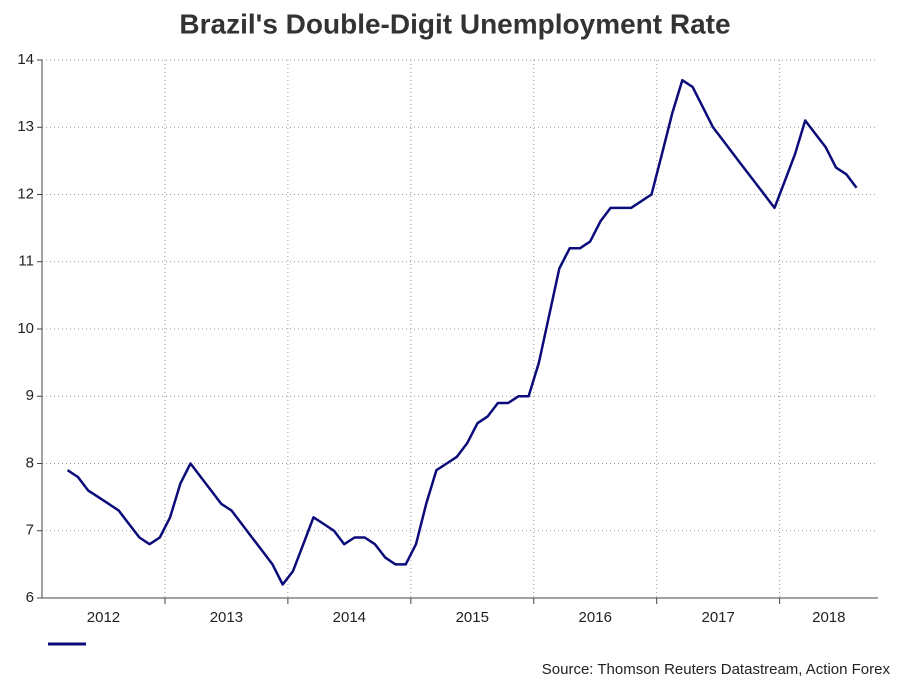  Describe the element at coordinates (30, 395) in the screenshot. I see `y-tick-label: 9` at that location.